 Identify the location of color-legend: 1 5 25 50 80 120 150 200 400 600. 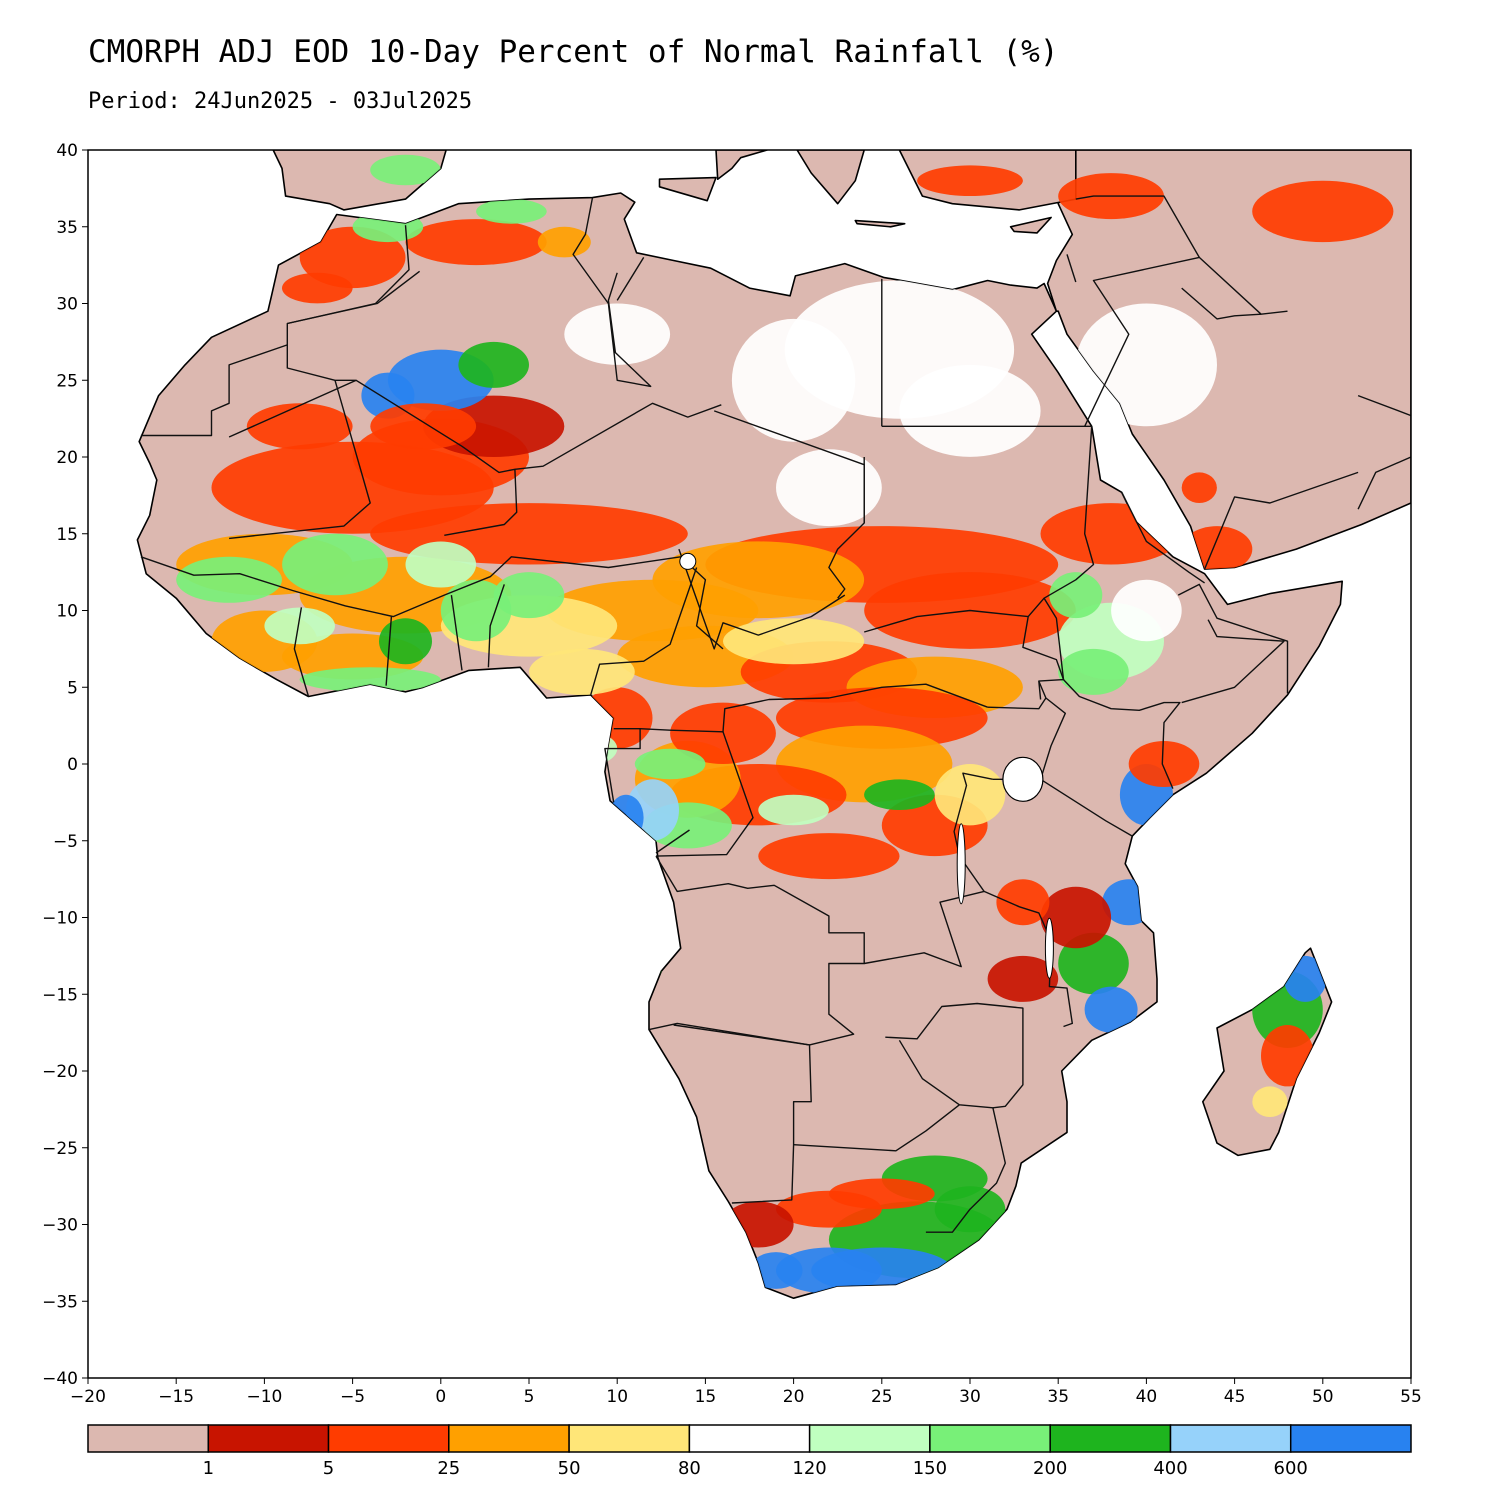
(749, 1451).